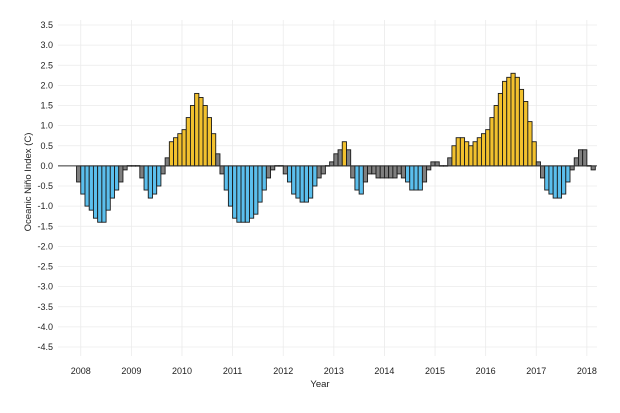  I want to click on x-tick-label: 2008, so click(81, 371).